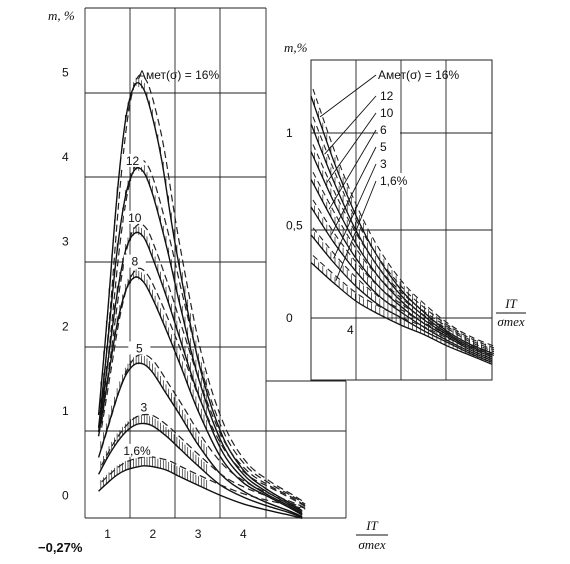 The height and width of the screenshot is (564, 570). I want to click on inset-legend-leader-line, so click(348, 96).